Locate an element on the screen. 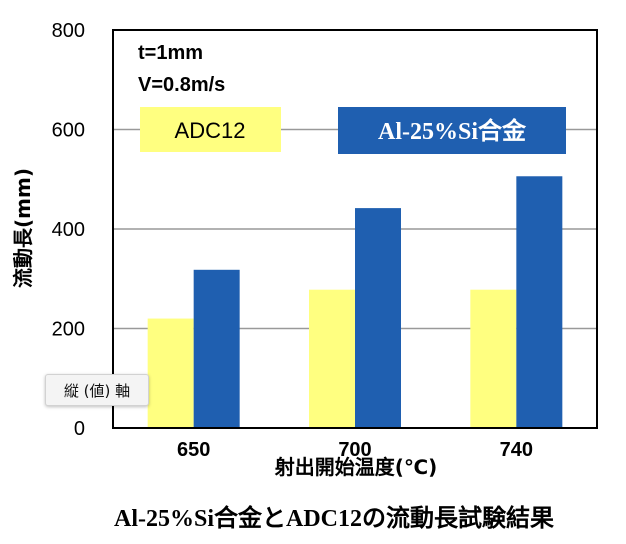  y-tick-label-400: 400 is located at coordinates (68, 230).